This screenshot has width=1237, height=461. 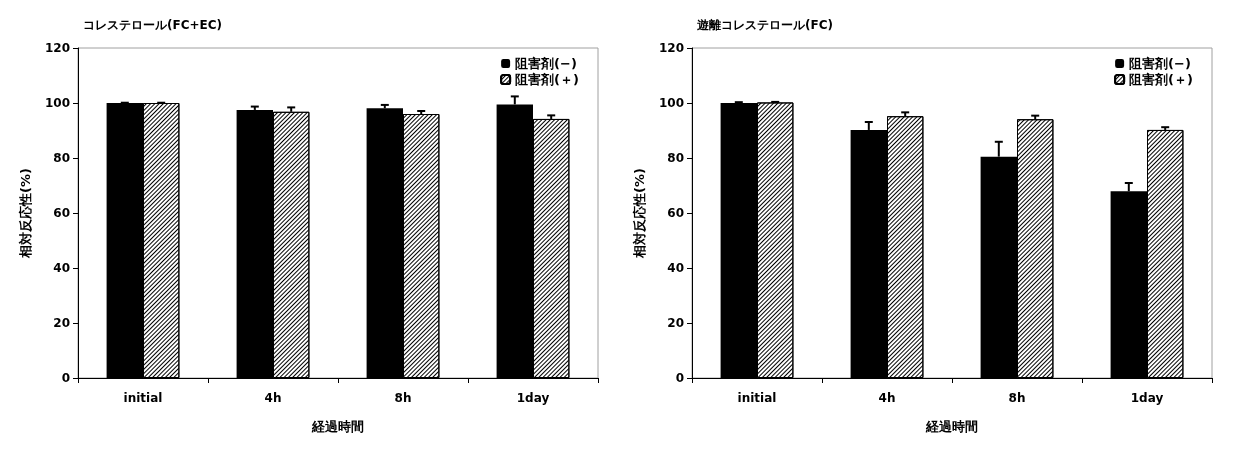 I want to click on chart-title: コレステロール(FC+EC), so click(x=153, y=25).